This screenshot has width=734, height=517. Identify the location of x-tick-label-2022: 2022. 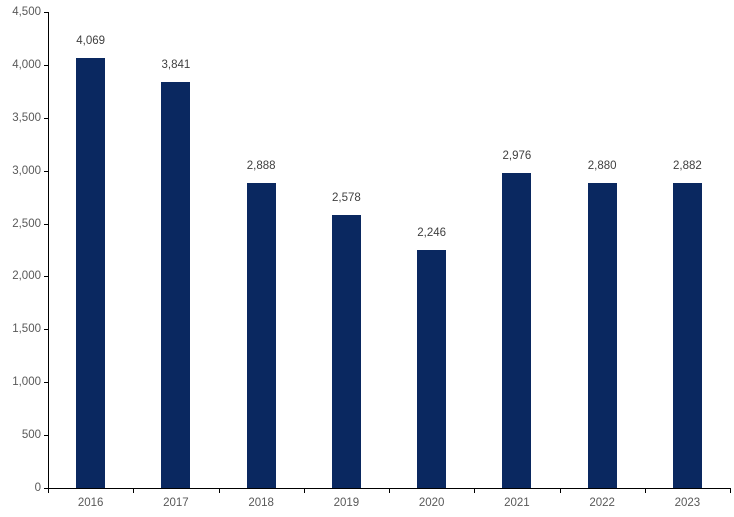
(602, 503).